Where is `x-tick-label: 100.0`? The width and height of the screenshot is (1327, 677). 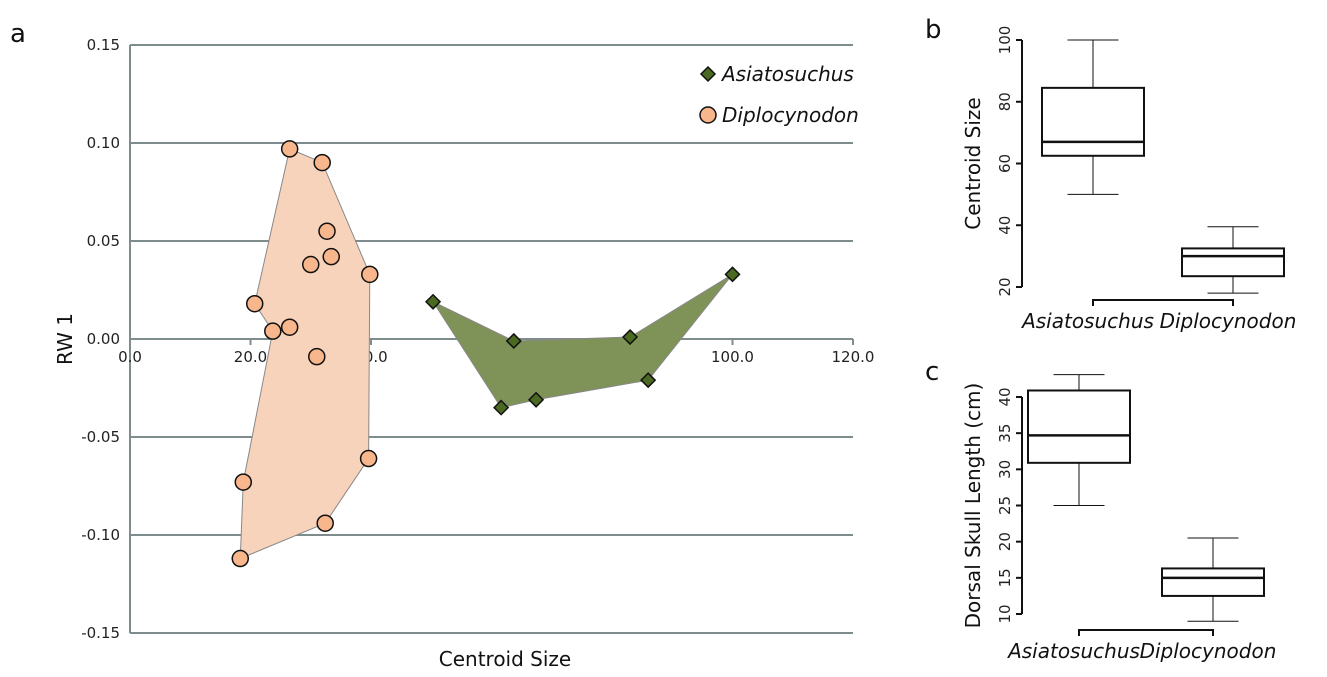 x-tick-label: 100.0 is located at coordinates (732, 357).